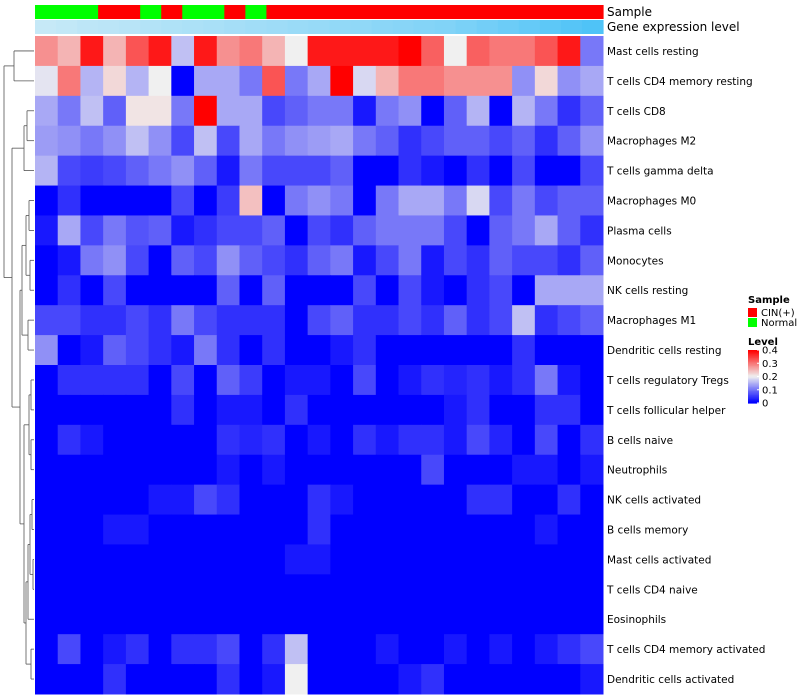  I want to click on row-label: Macrophages M1, so click(651, 321).